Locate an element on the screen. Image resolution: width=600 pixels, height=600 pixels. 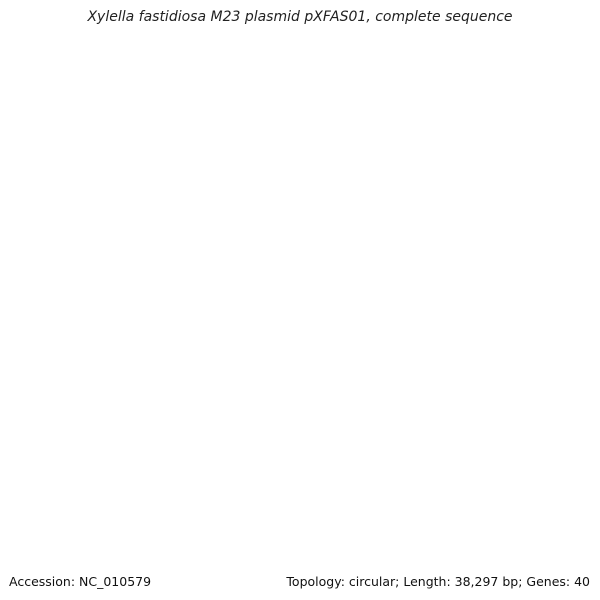
accession-label: Accession: NC_010579 is located at coordinates (80, 581).